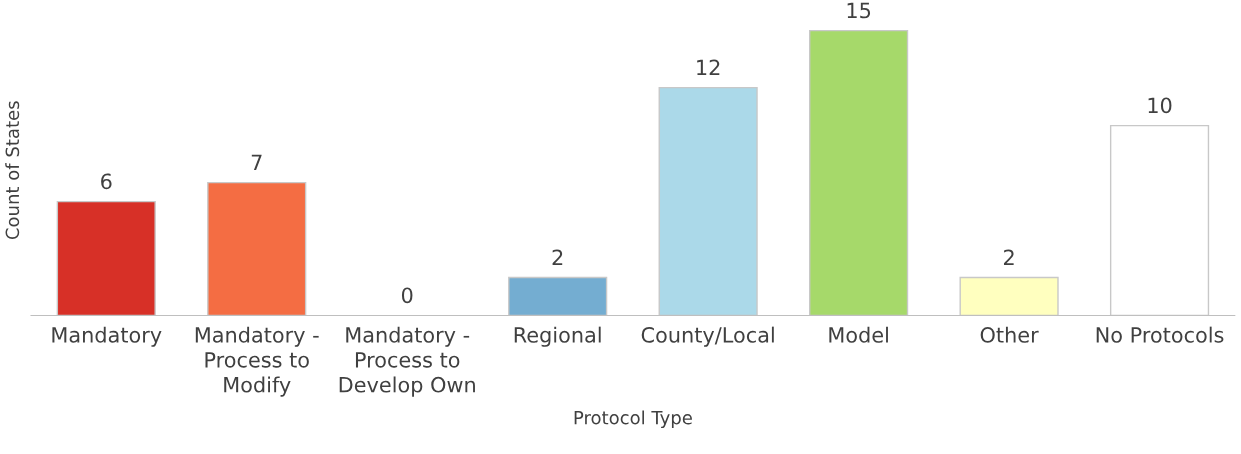 This screenshot has width=1241, height=454. Describe the element at coordinates (407, 361) in the screenshot. I see `x-tick-label: Mandatory - Process to Develop Own` at that location.